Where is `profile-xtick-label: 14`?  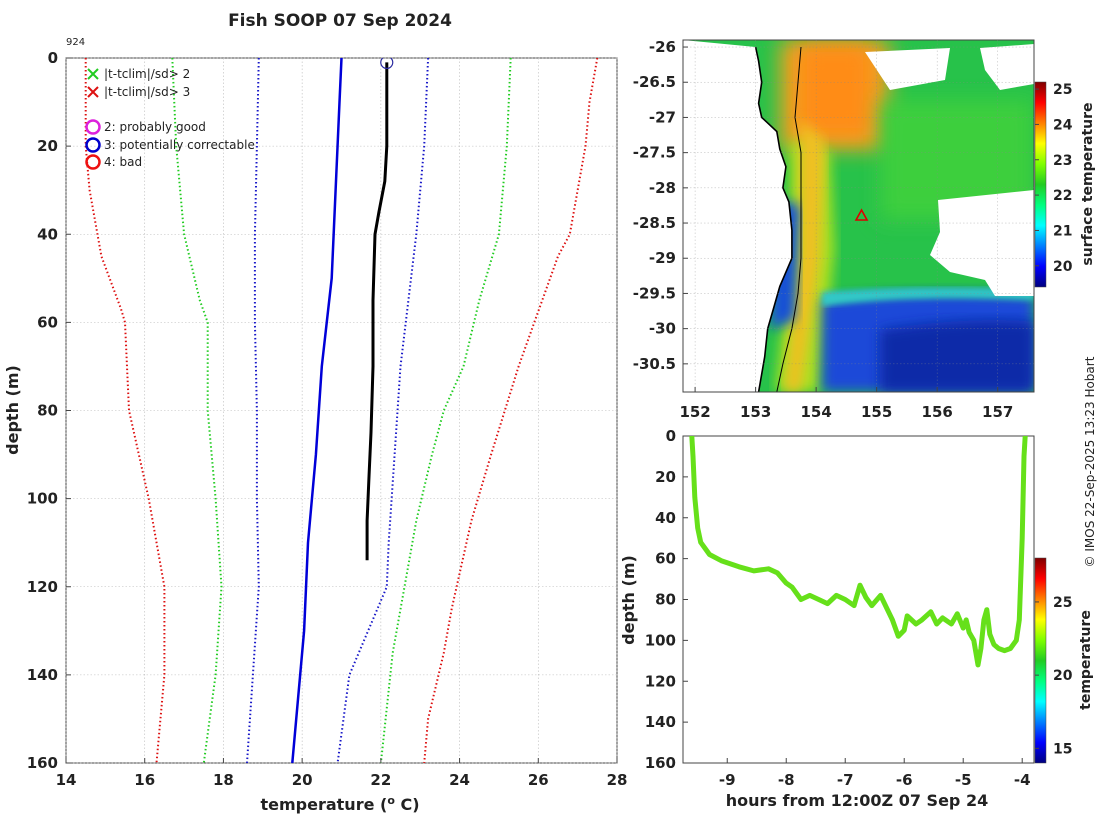
profile-xtick-label: 14 is located at coordinates (66, 780).